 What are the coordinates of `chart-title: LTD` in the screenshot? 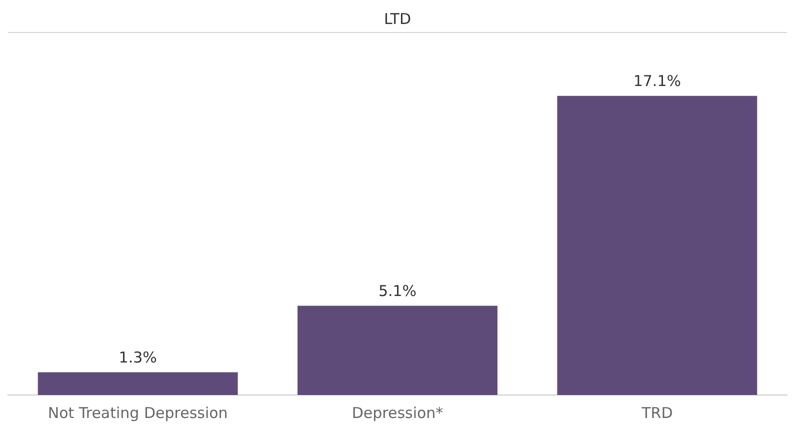 It's located at (397, 19).